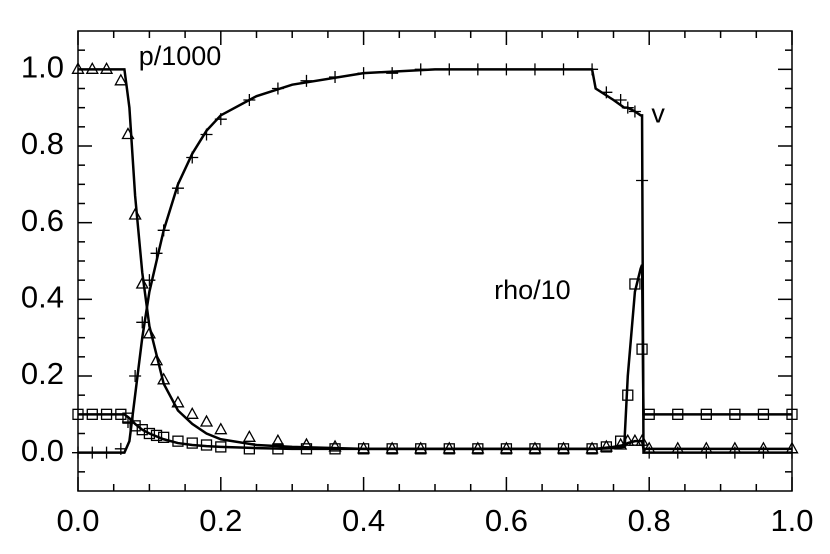 This screenshot has width=830, height=554. I want to click on y-tick-label: 0.2, so click(42, 373).